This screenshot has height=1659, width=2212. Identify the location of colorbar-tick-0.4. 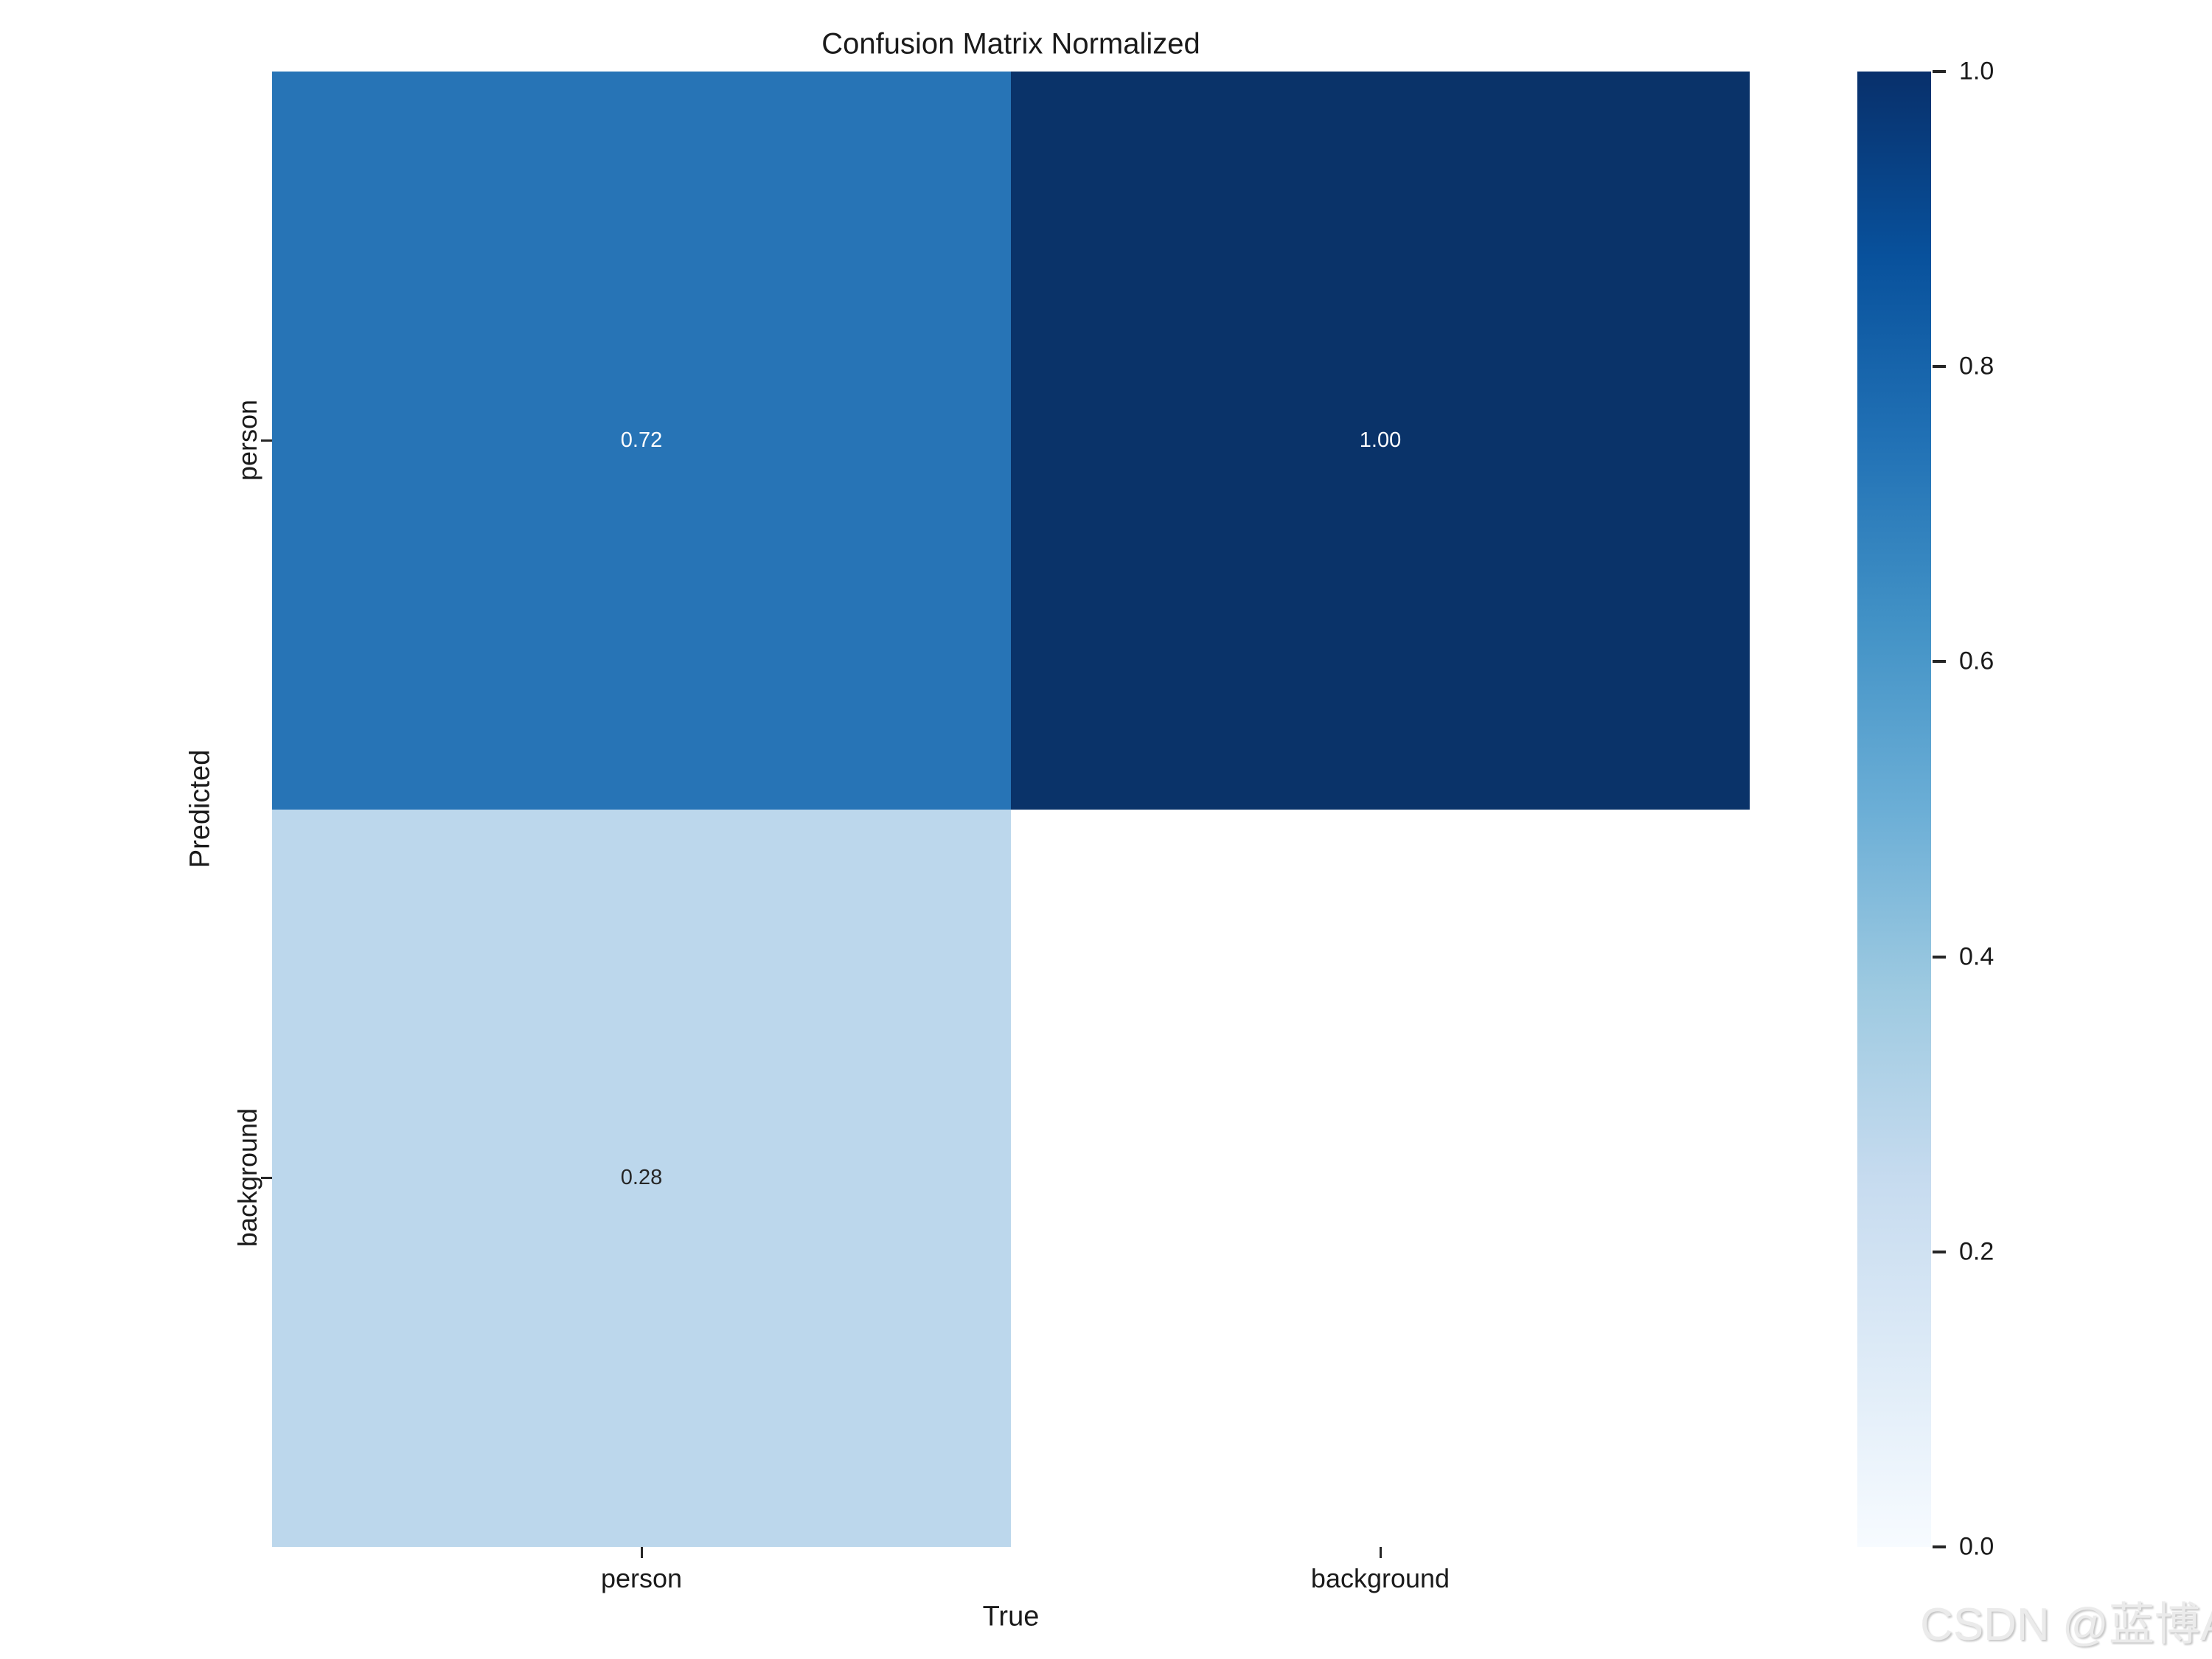
(1939, 957).